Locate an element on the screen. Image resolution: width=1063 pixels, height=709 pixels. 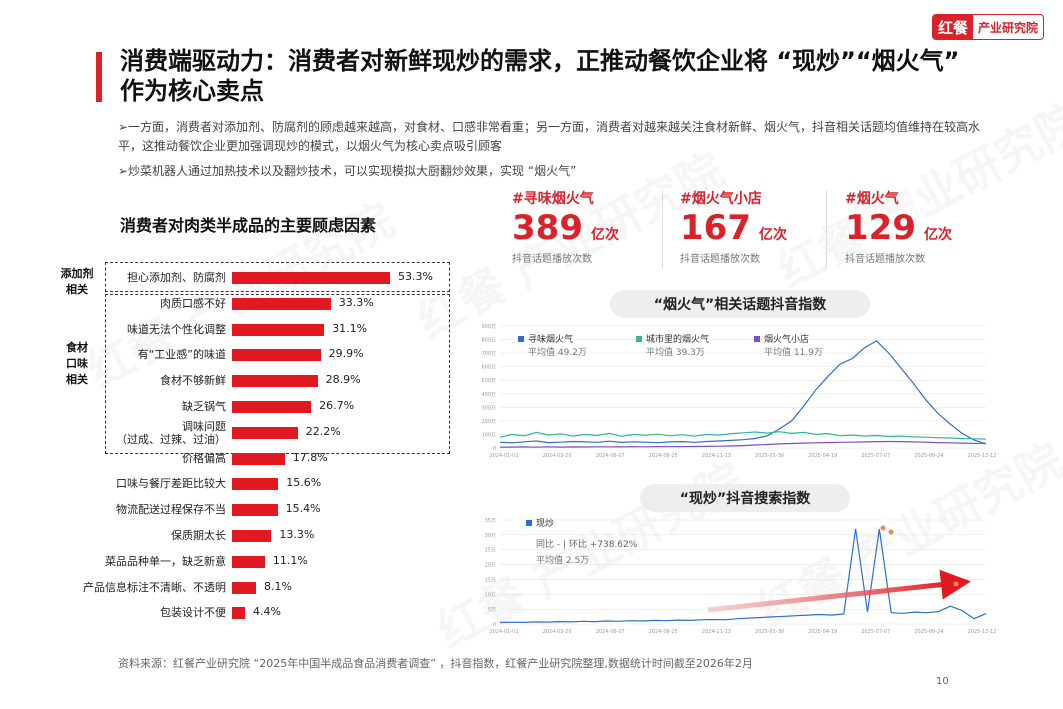
stat-card: #寻味烟火气 389 亿次 抖音话题播放次数 is located at coordinates (565, 226).